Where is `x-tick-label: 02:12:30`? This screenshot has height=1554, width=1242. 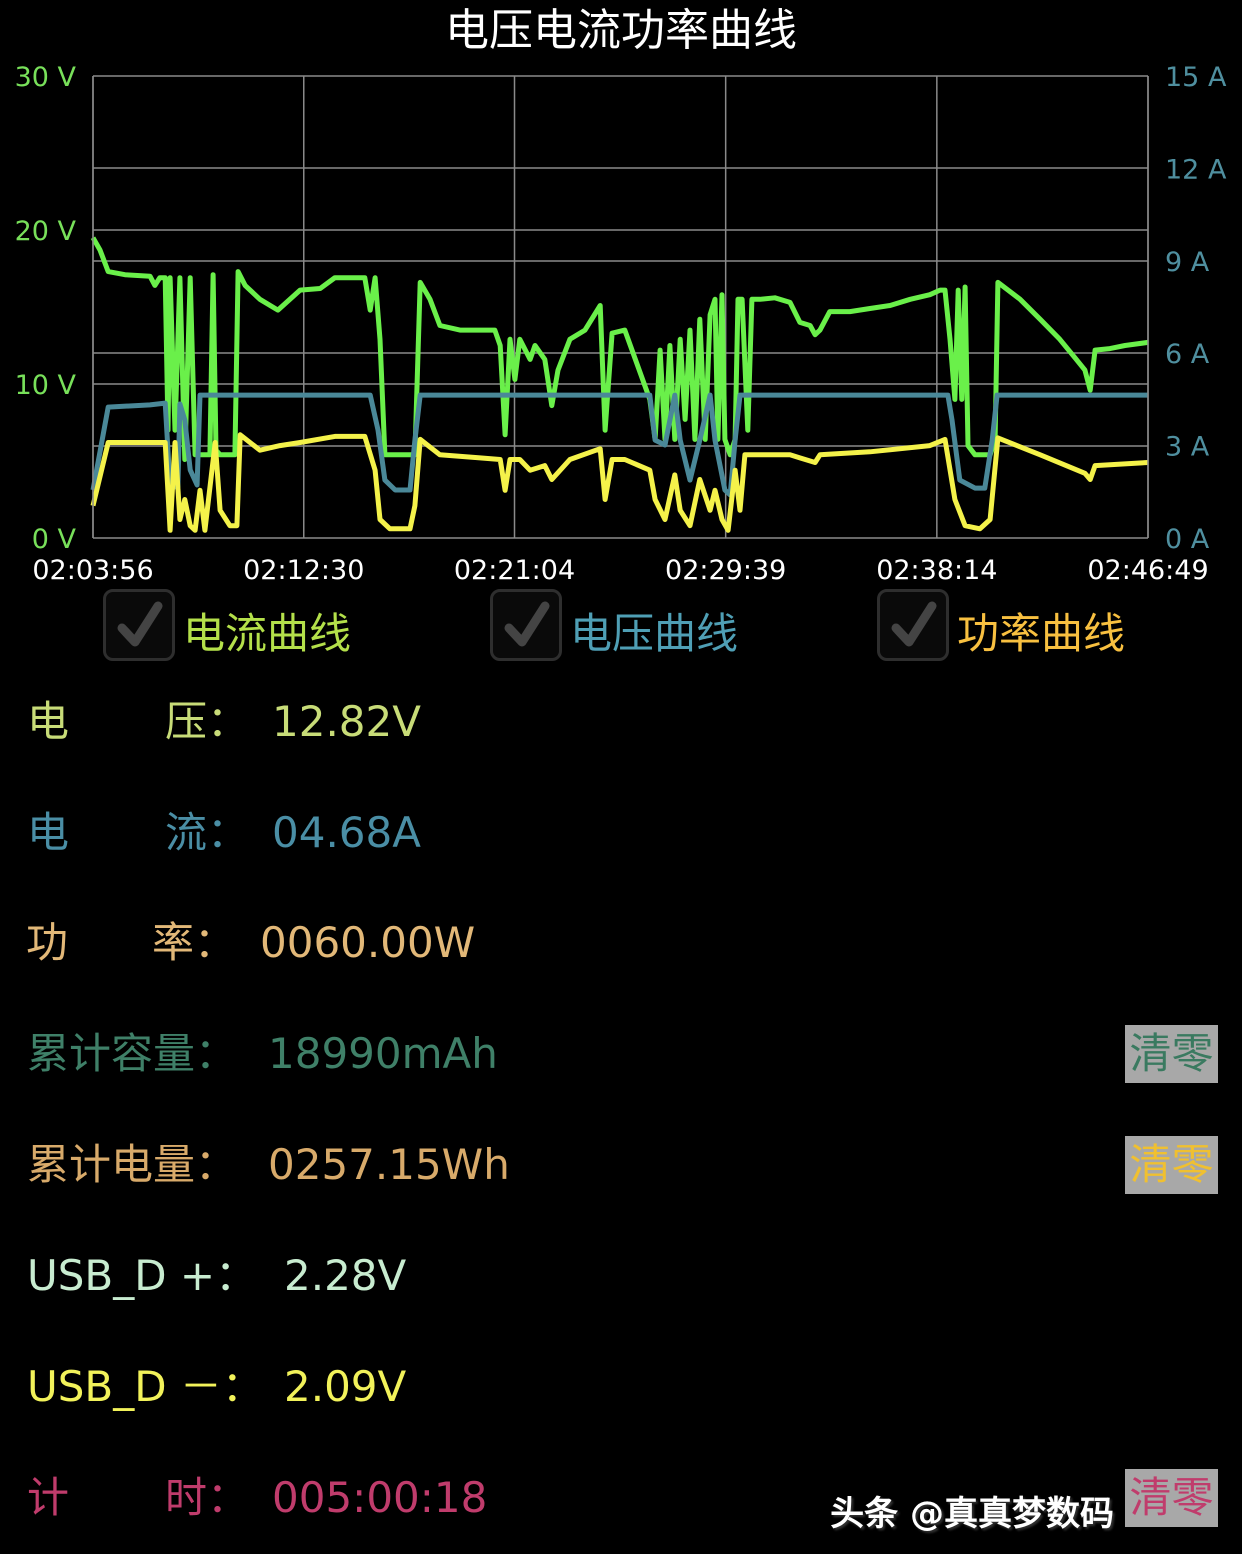 x-tick-label: 02:12:30 is located at coordinates (303, 570).